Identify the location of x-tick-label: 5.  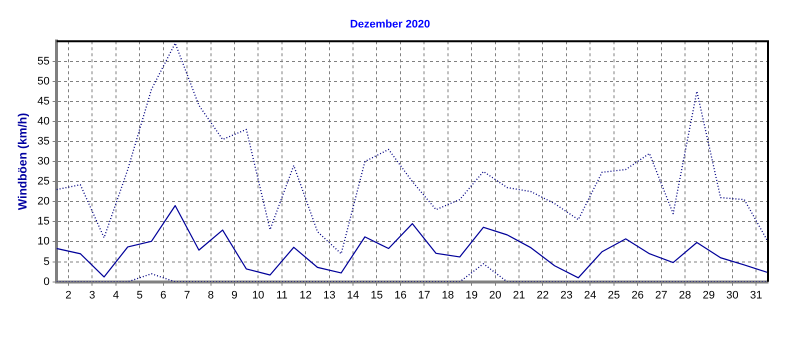
(139, 295).